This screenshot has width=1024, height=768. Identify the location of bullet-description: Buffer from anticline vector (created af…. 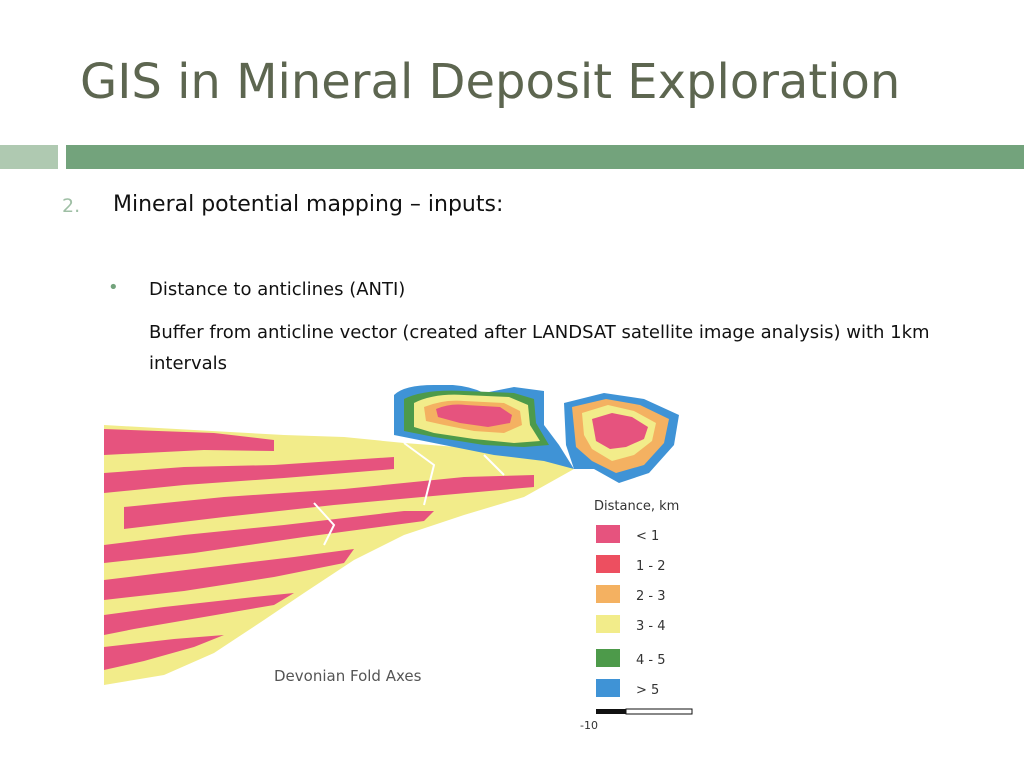
(539, 348).